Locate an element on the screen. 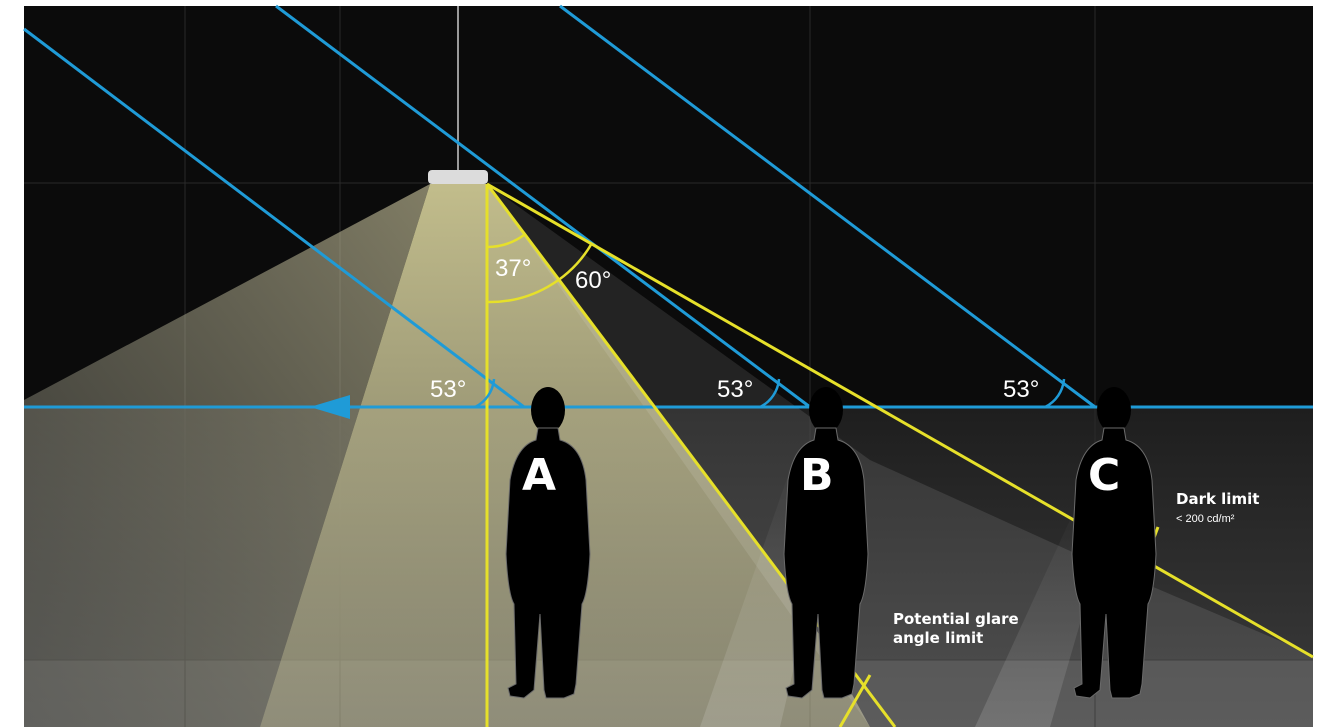 This screenshot has width=1332, height=727. angle-label-53-a: 53° is located at coordinates (448, 389).